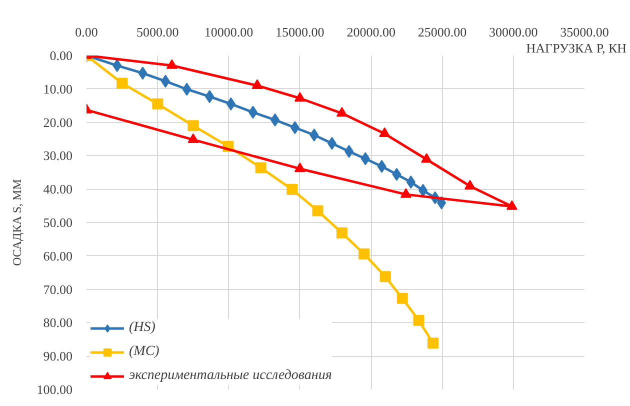 This screenshot has height=406, width=630. What do you see at coordinates (57, 356) in the screenshot?
I see `y-tick-label: 90.00` at bounding box center [57, 356].